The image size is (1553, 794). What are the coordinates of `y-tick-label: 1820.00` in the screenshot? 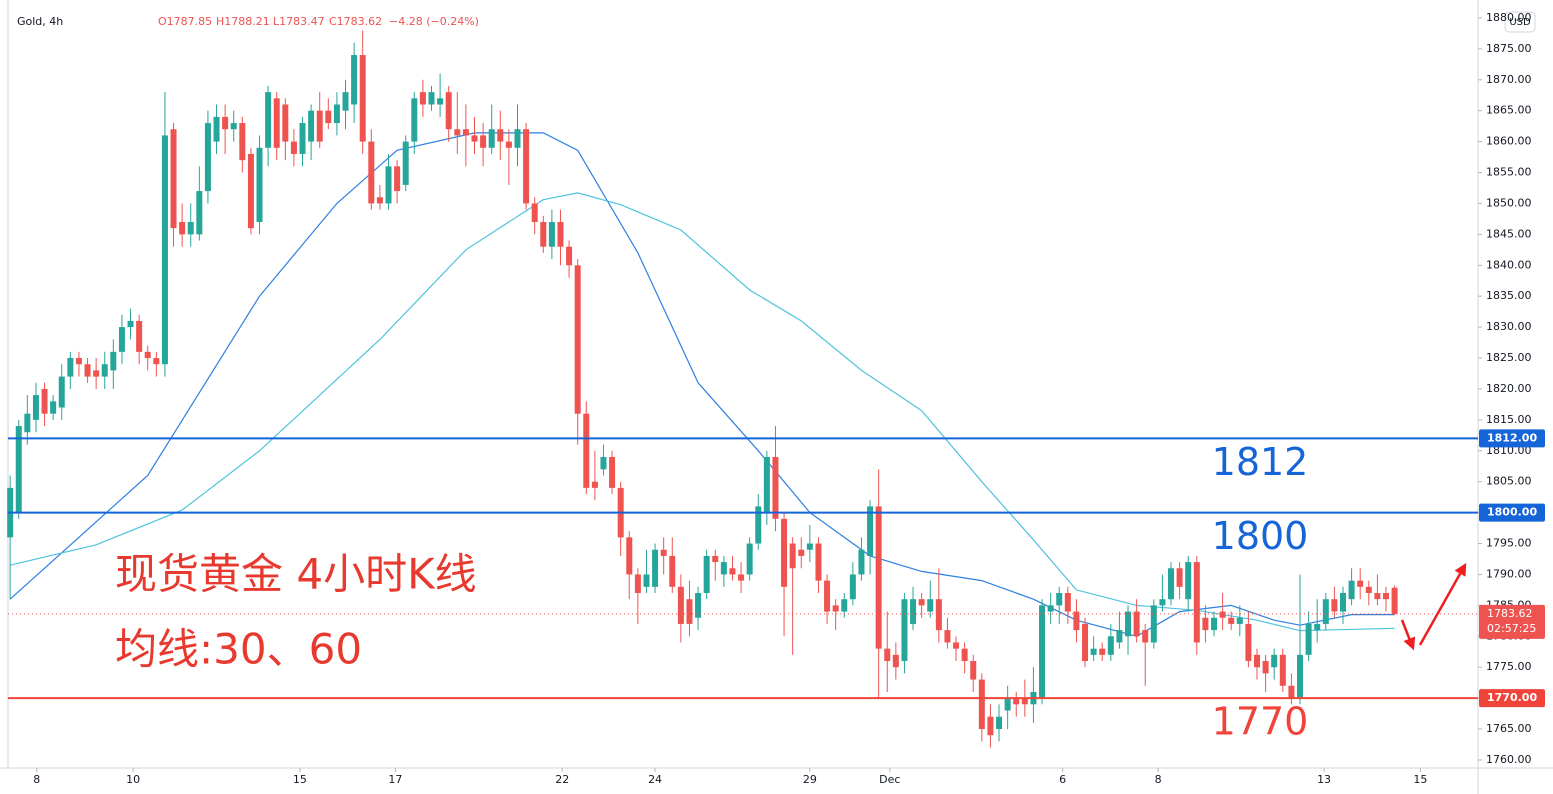 It's located at (1509, 388).